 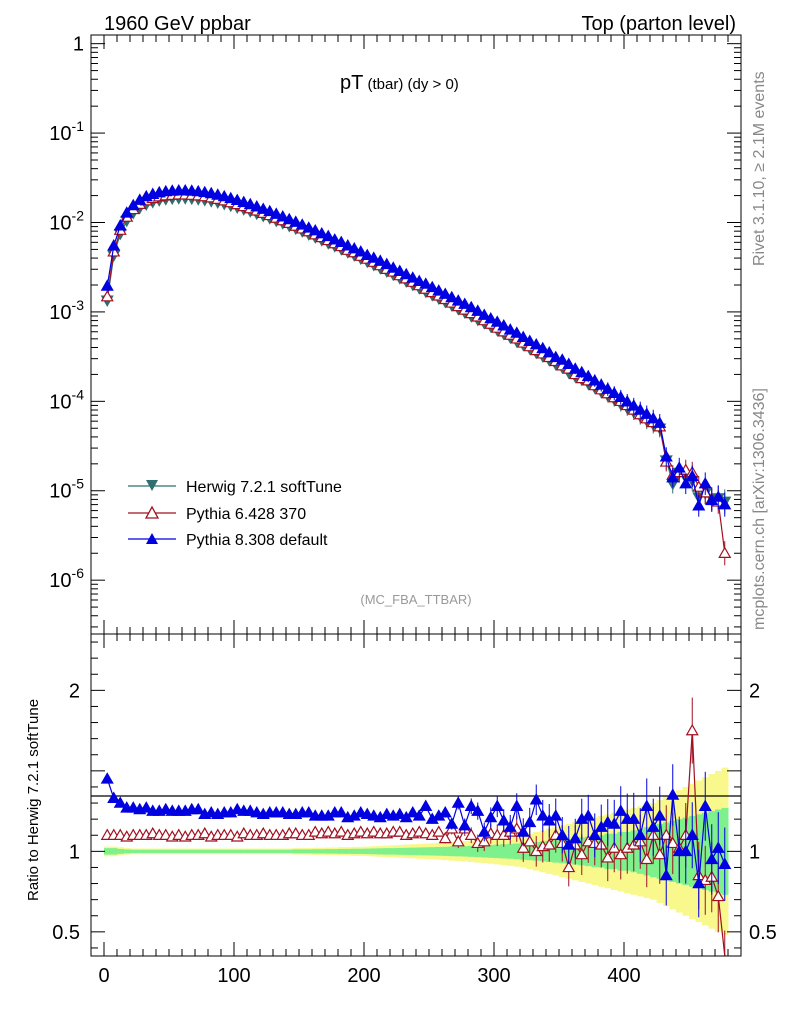 What do you see at coordinates (66, 399) in the screenshot?
I see `y-tick-label: 10-4` at bounding box center [66, 399].